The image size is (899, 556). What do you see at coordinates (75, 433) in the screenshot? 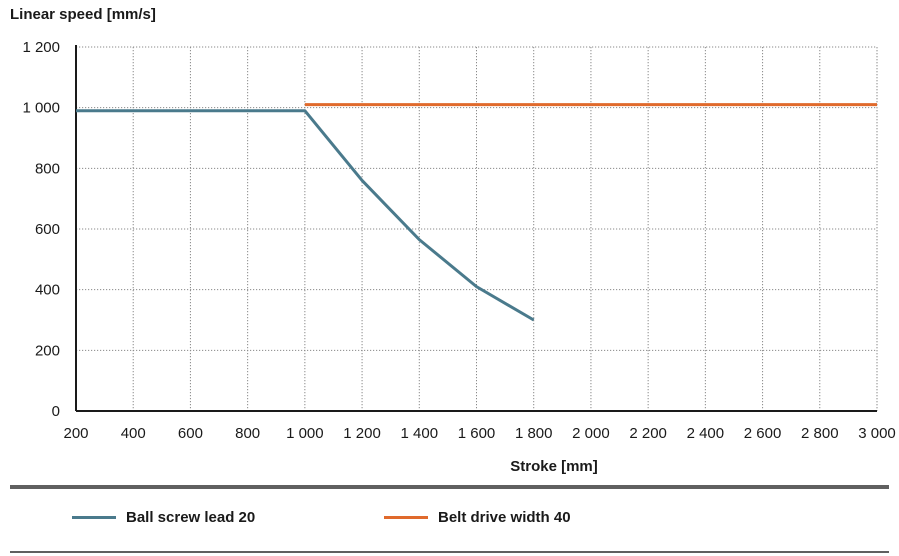
I see `x-tick-label: 200` at bounding box center [75, 433].